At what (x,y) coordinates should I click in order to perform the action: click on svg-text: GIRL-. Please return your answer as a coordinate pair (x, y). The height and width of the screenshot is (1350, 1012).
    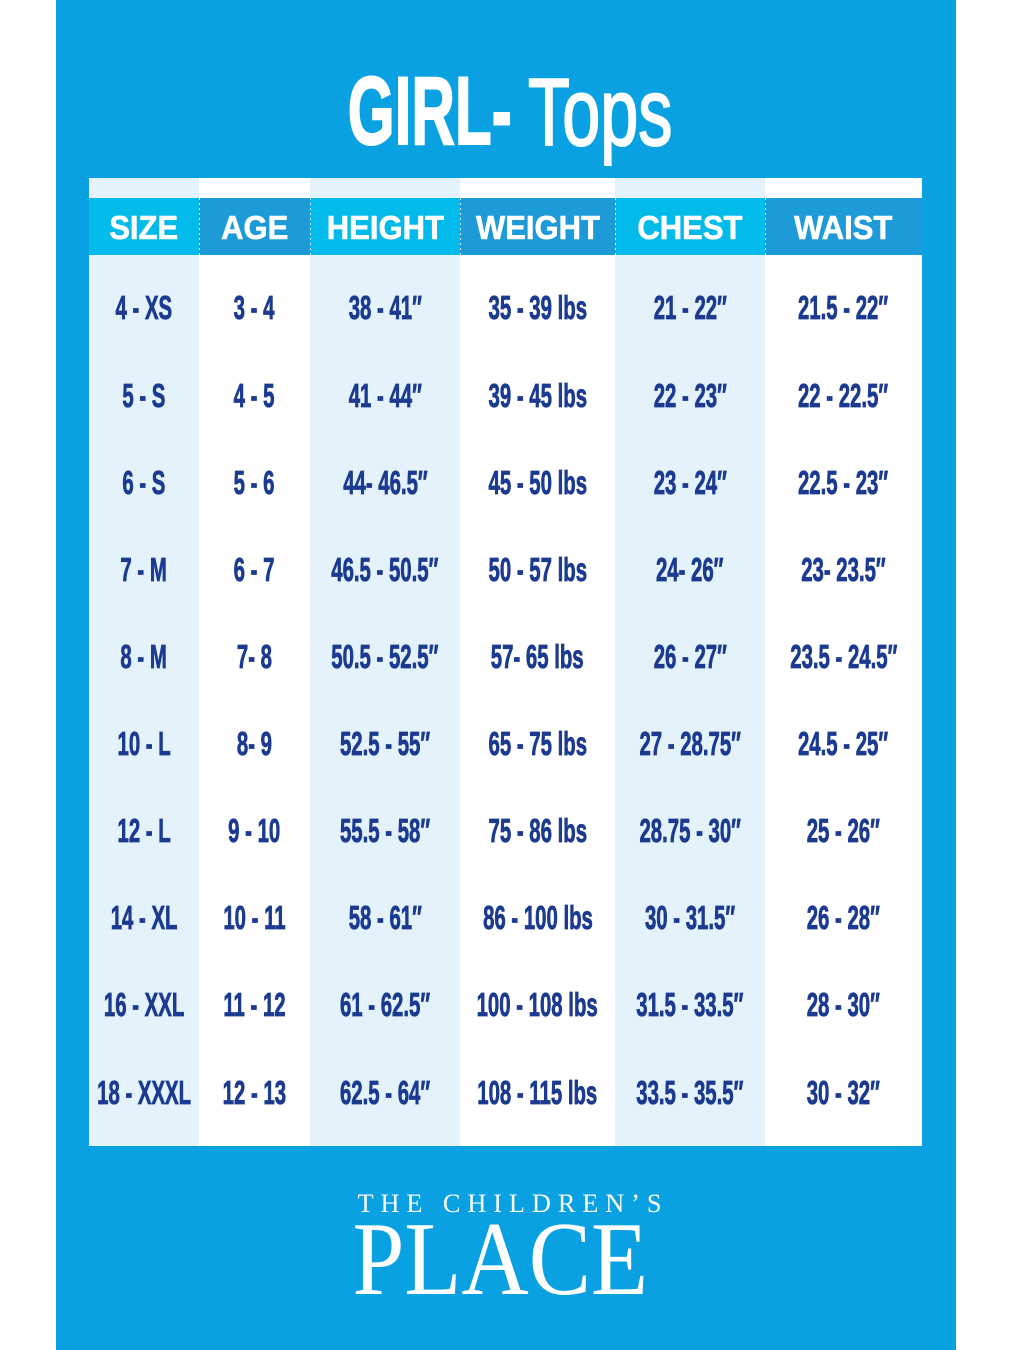
    Looking at the image, I should click on (430, 110).